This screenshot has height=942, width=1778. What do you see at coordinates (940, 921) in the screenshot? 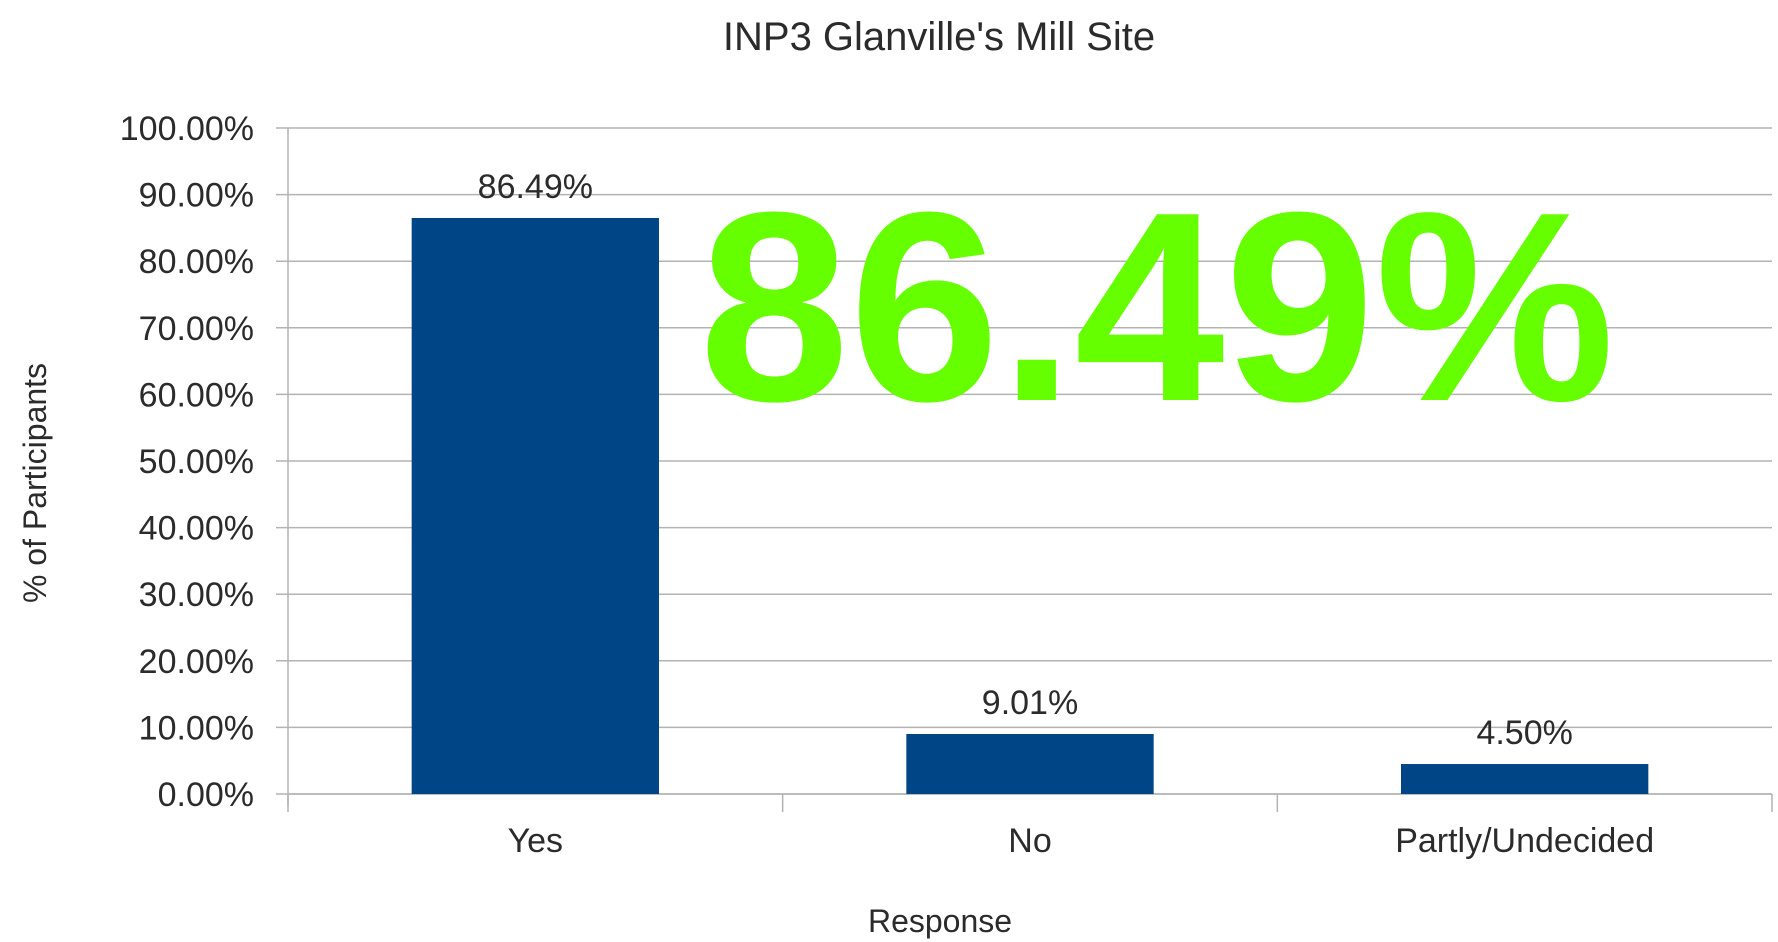
I see `x-axis-title: Response` at bounding box center [940, 921].